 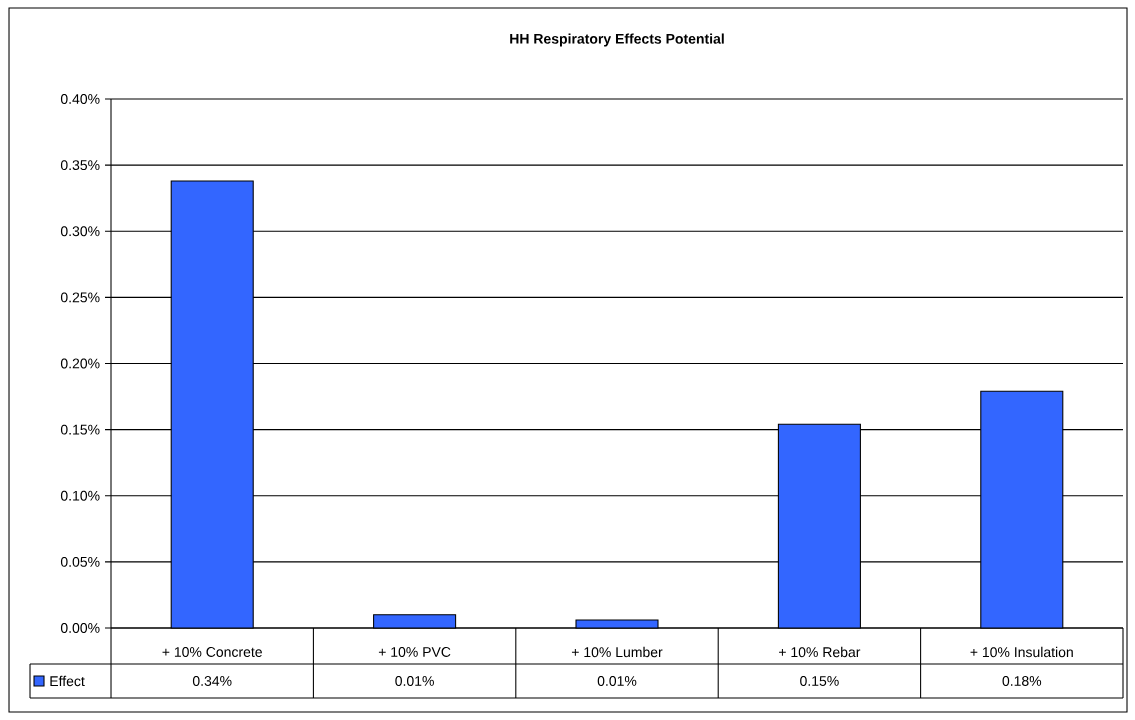 I want to click on y-tick-label: 0.35%, so click(x=80, y=165).